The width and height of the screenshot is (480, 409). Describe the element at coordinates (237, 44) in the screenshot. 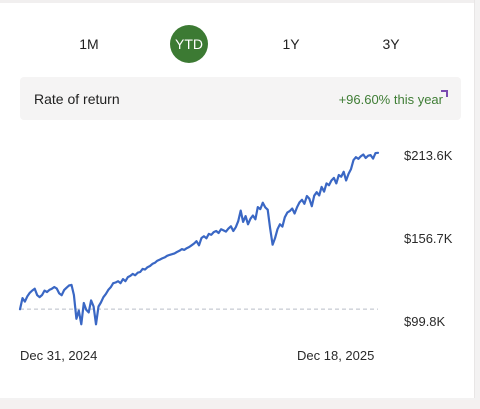

I see `time-range-tabs: 1M YTD 1Y 3Y` at that location.